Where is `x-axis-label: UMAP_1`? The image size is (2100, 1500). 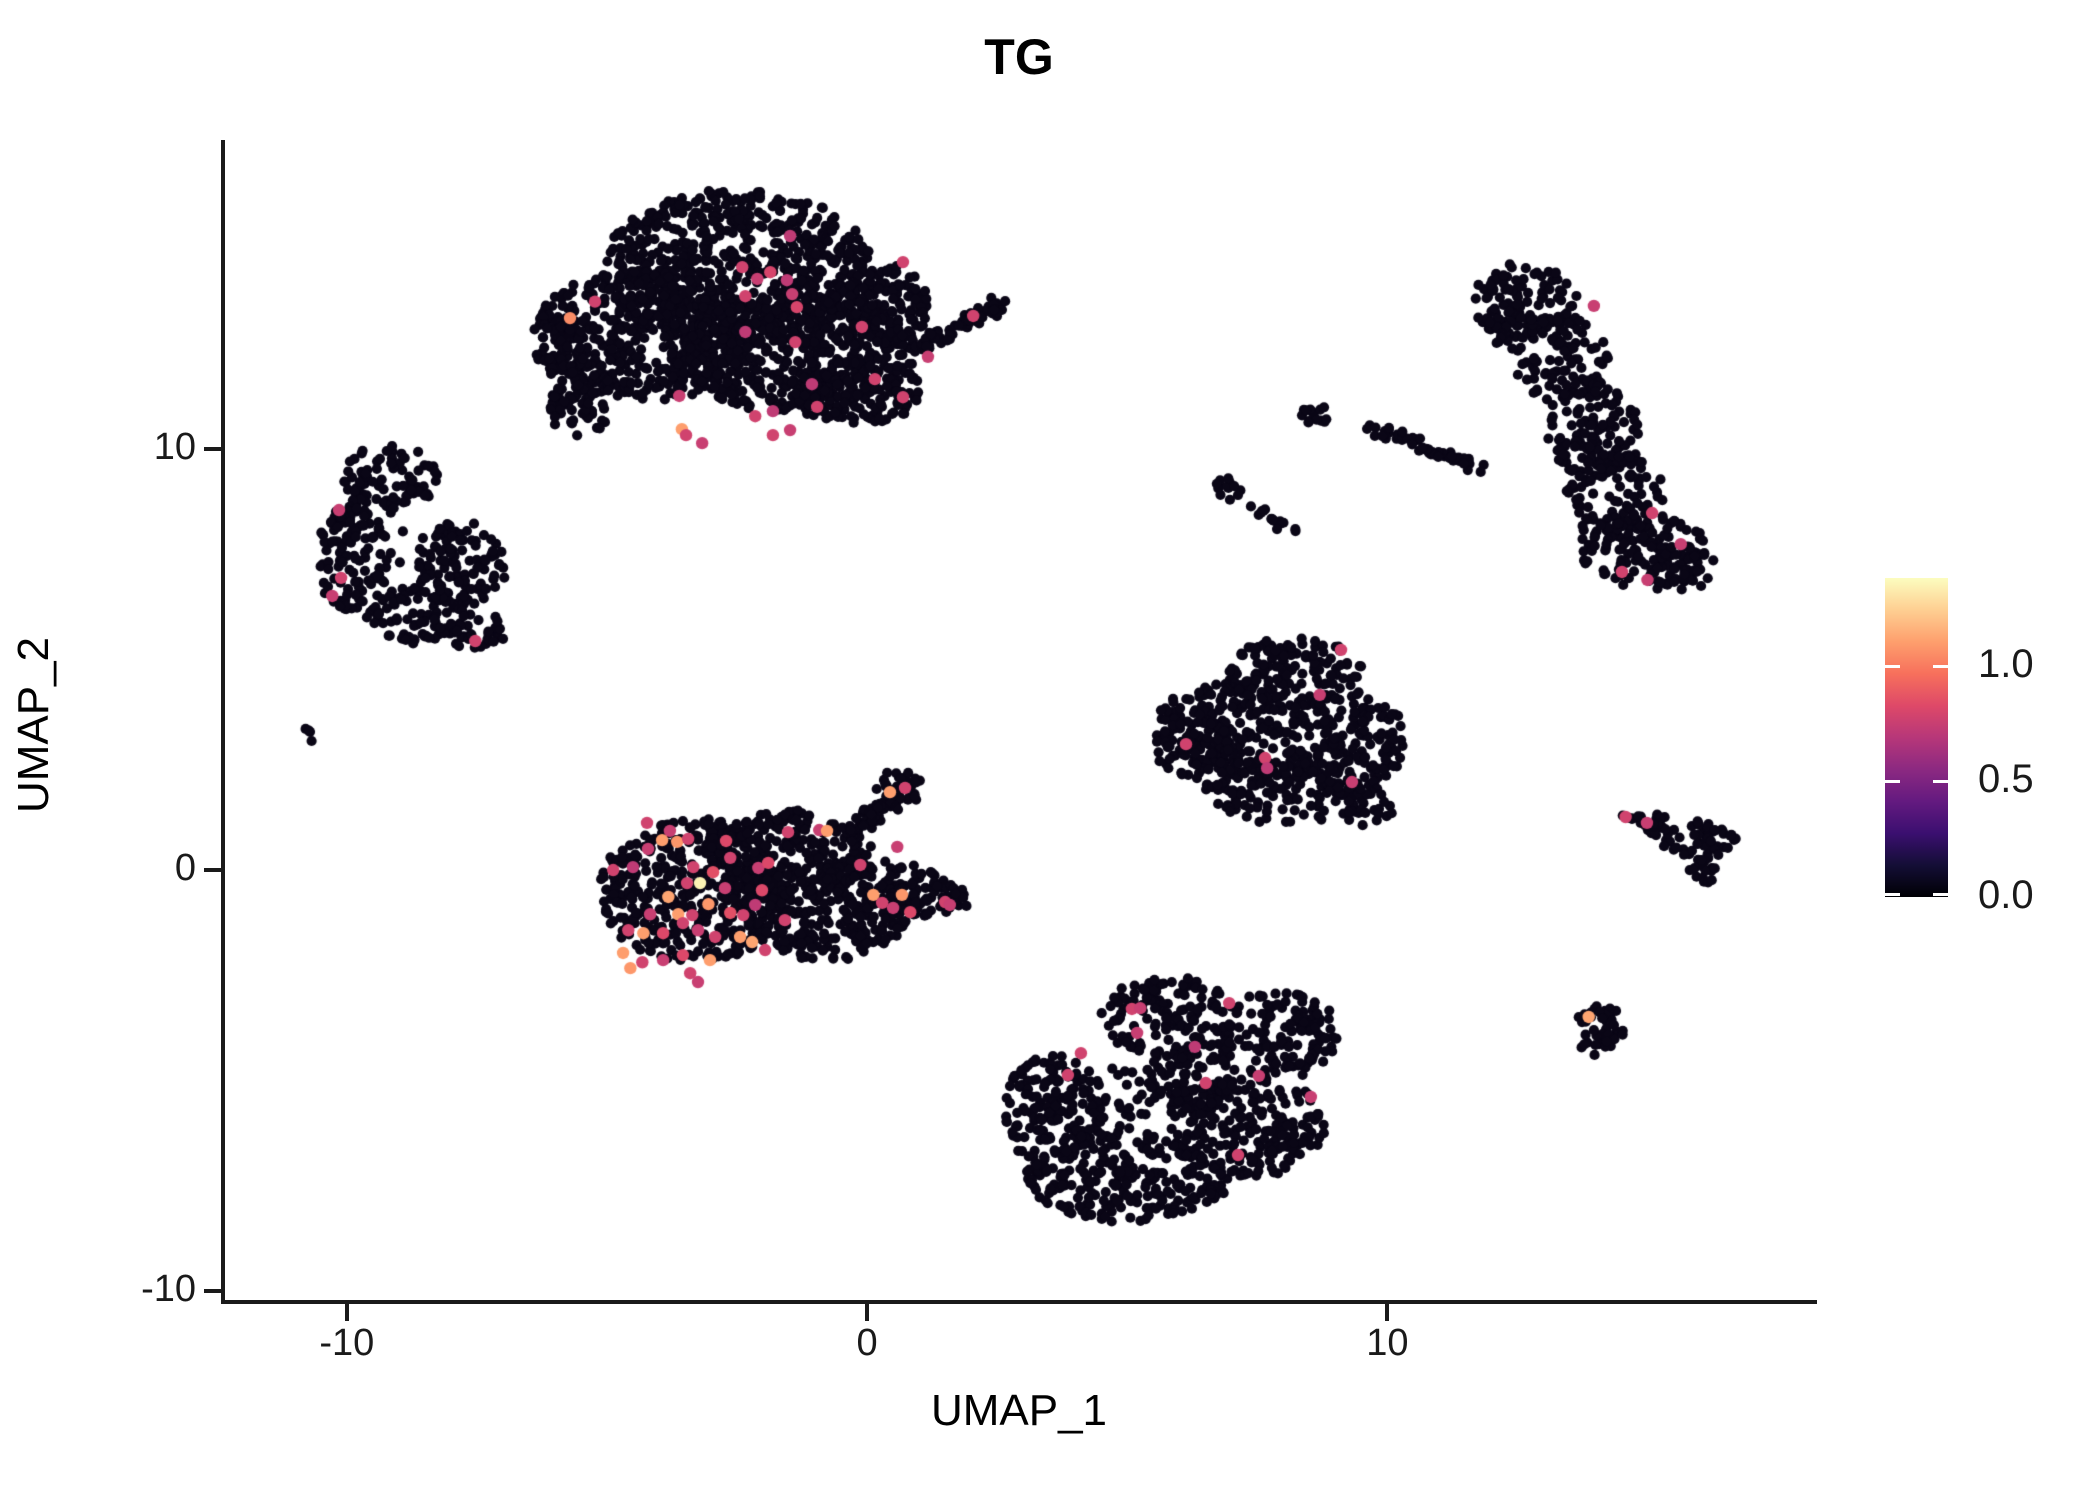
x-axis-label: UMAP_1 is located at coordinates (1019, 1410).